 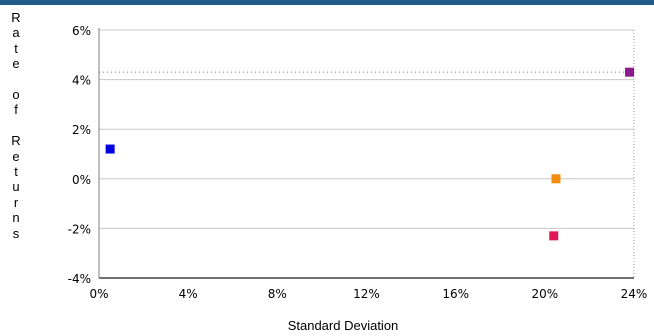 I want to click on y-tick-label: 6%, so click(x=81, y=31).